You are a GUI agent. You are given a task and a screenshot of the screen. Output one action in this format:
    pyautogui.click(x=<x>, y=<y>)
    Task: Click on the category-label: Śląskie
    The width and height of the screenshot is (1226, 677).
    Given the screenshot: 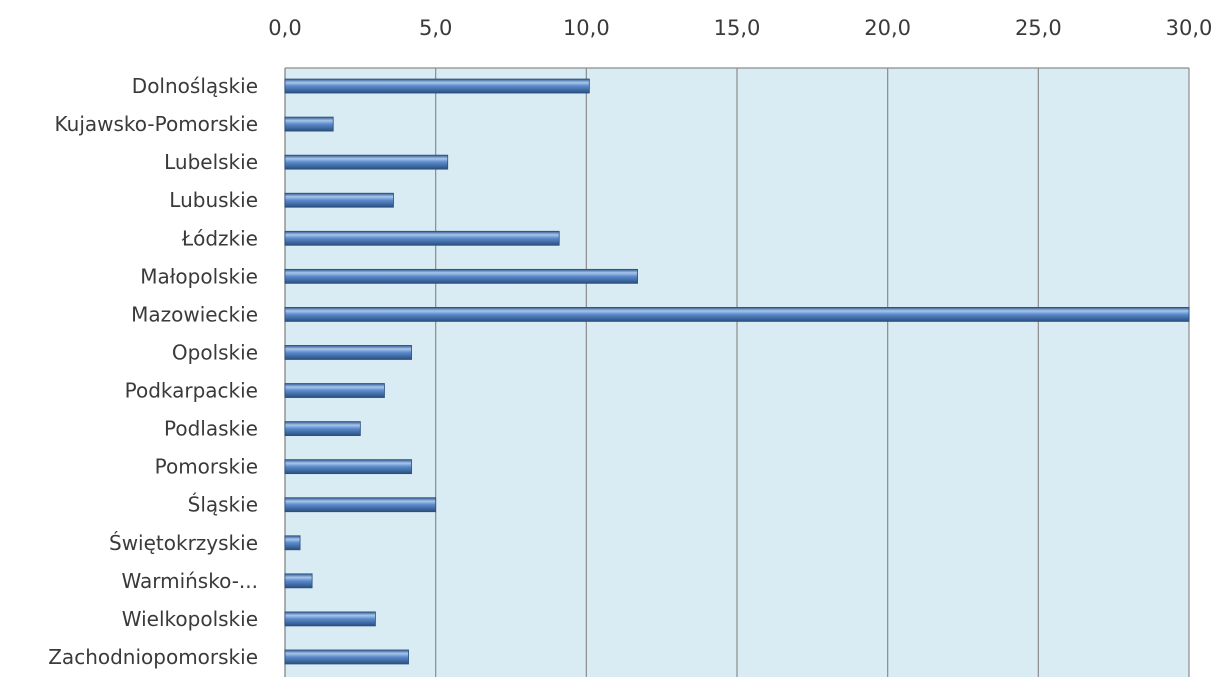 What is the action you would take?
    pyautogui.click(x=223, y=505)
    